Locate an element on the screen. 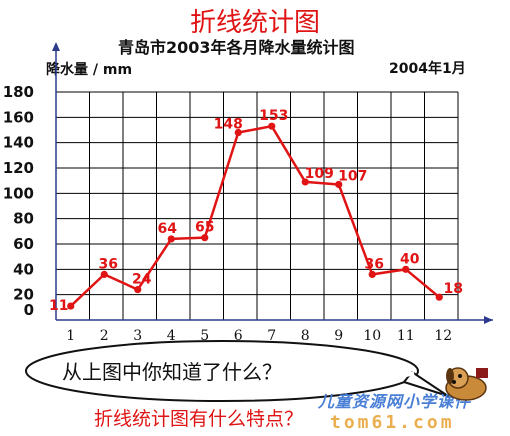 The image size is (510, 436). data-label: 148 is located at coordinates (228, 125).